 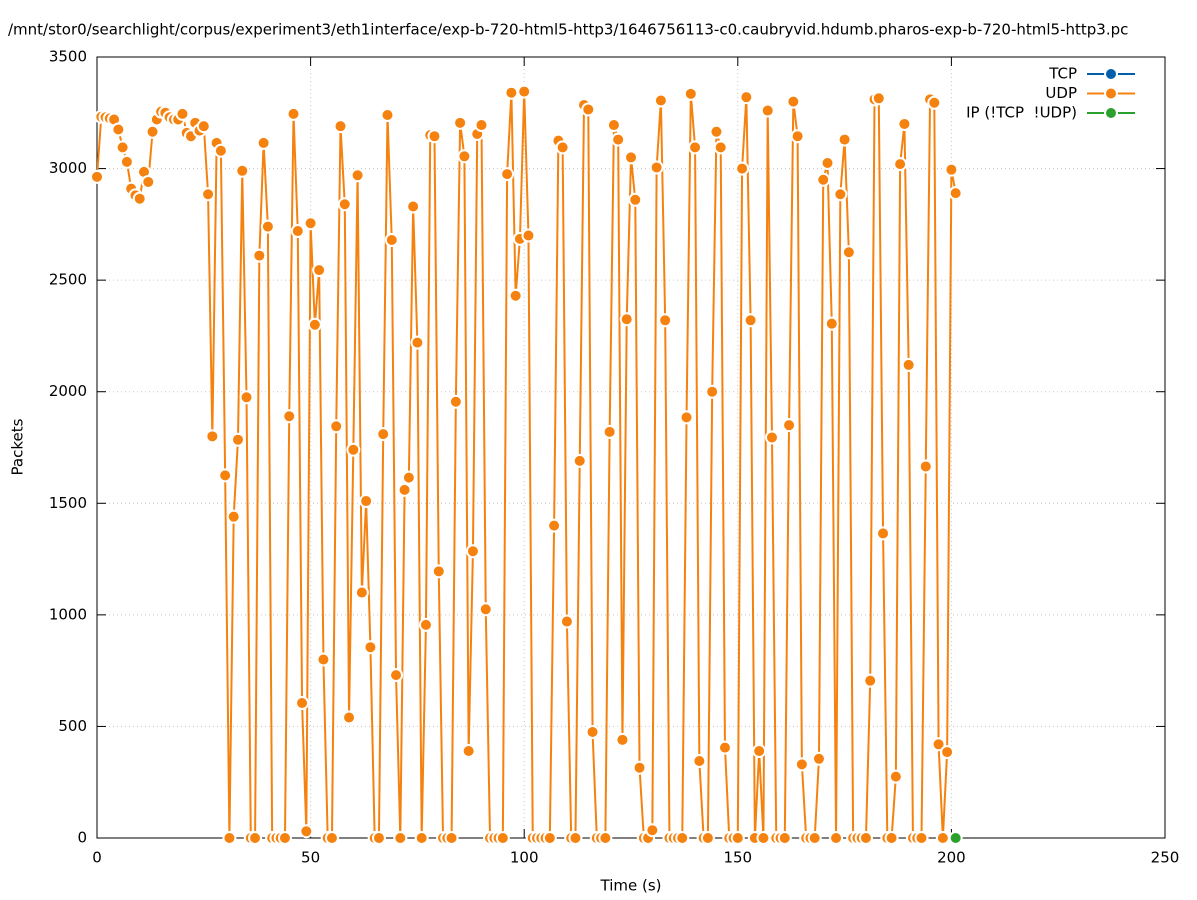 What do you see at coordinates (1021, 113) in the screenshot?
I see `legend-label: IP (!TCP !UDP)` at bounding box center [1021, 113].